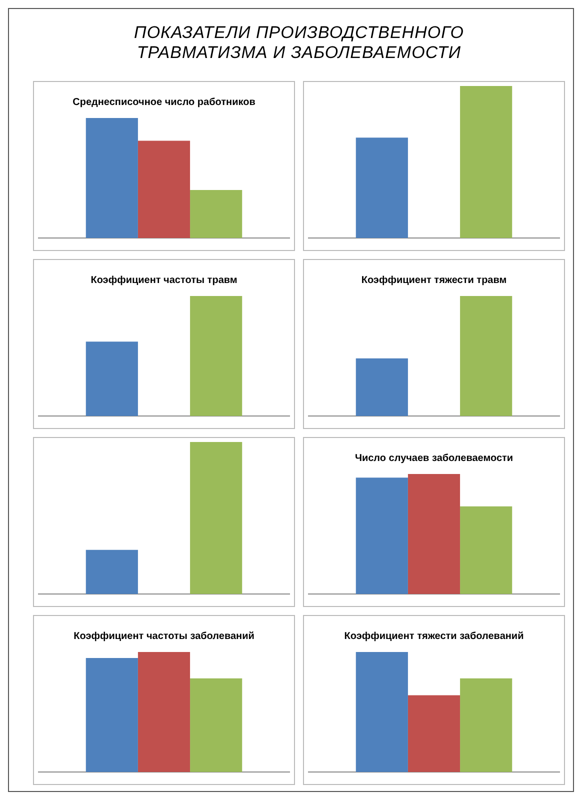  I want to click on text: ПОКАЗАТЕЛИ ПРОИЗВОДСТВЕННОГО ТРАВМАТИЗМА И ЗАБОЛЕВАЕМОСТИ, so click(299, 43).